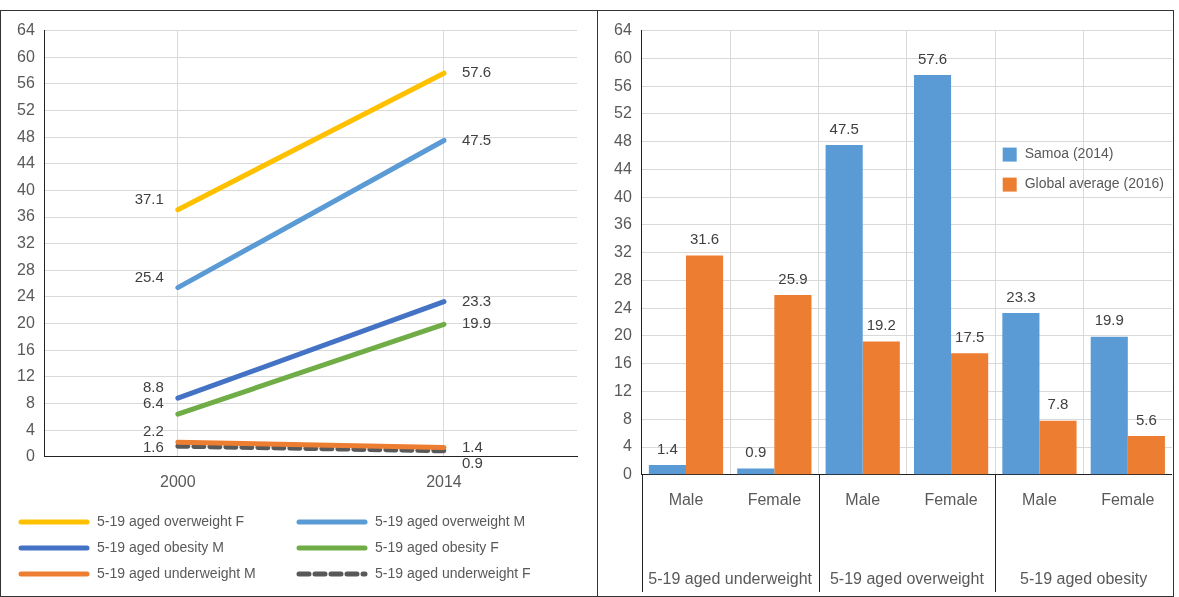 Image resolution: width=1179 pixels, height=597 pixels. I want to click on legend-label: 5-19 aged obesity M, so click(160, 546).